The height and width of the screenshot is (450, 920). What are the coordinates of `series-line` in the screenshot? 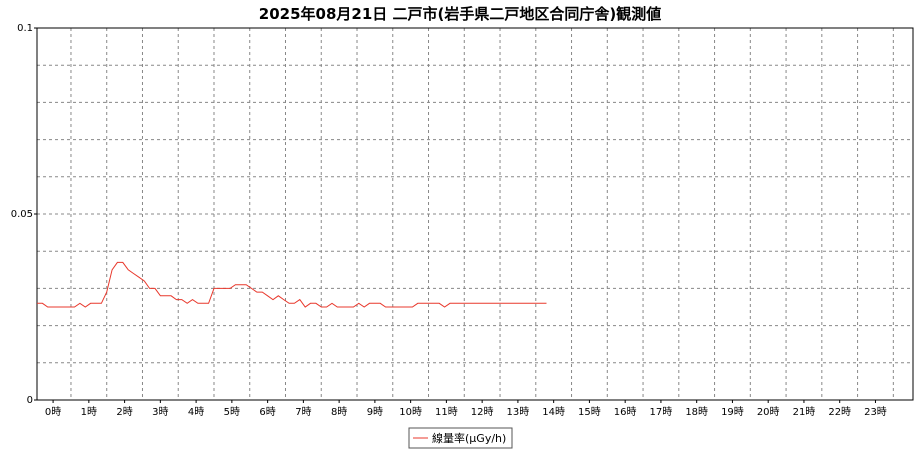 It's located at (292, 284).